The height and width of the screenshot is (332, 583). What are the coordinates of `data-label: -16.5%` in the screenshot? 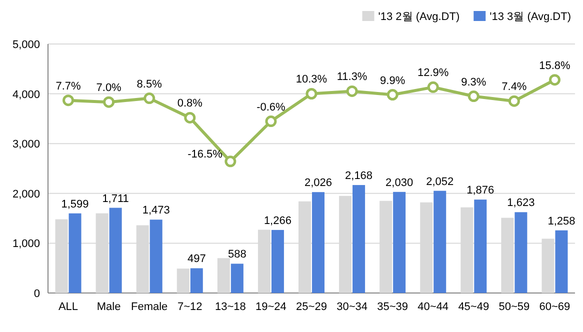 It's located at (205, 154).